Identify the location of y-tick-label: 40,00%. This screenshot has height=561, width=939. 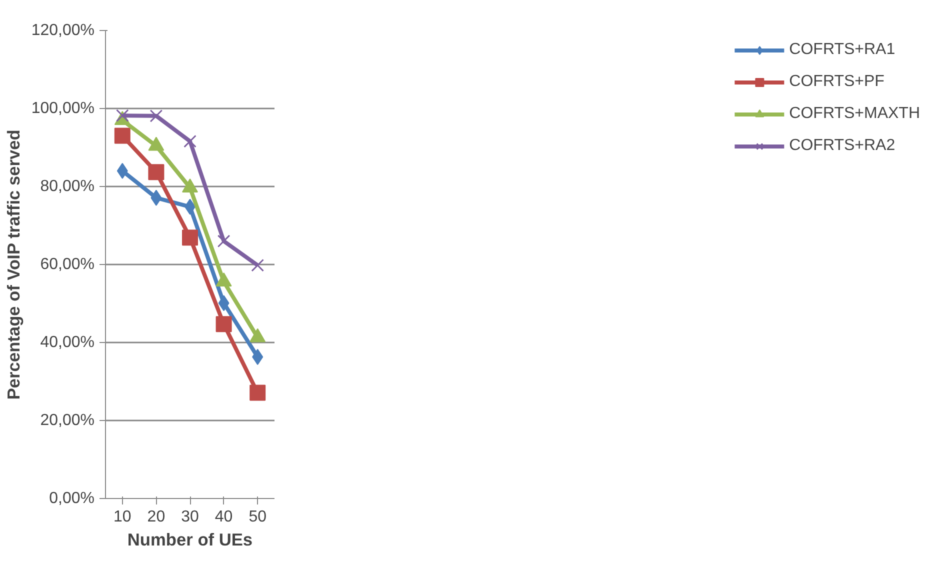
(67, 342).